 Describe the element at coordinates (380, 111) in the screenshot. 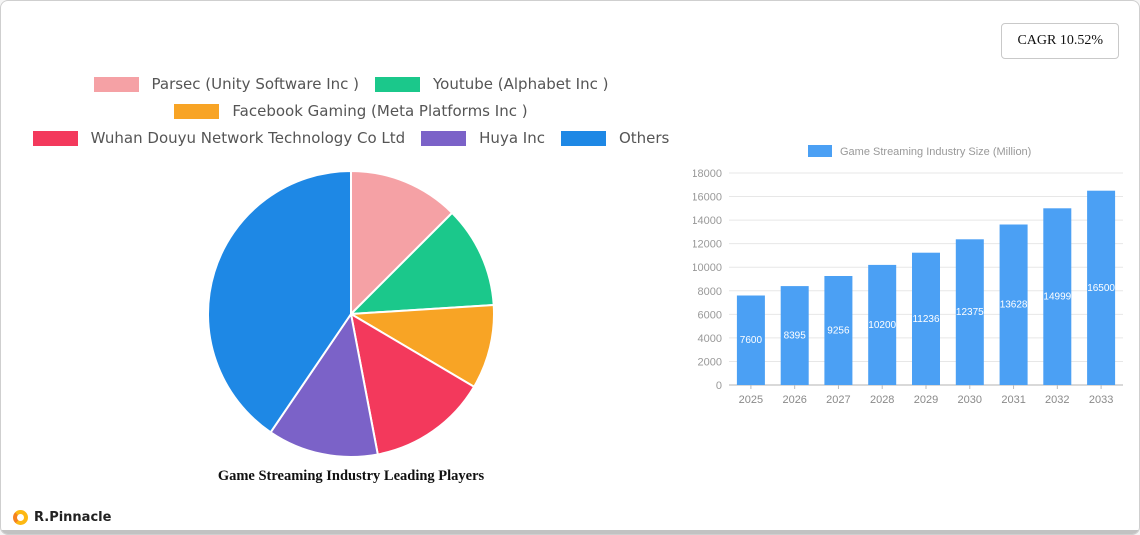

I see `legend-label: Facebook Gaming (Meta Platforms Inc )` at that location.